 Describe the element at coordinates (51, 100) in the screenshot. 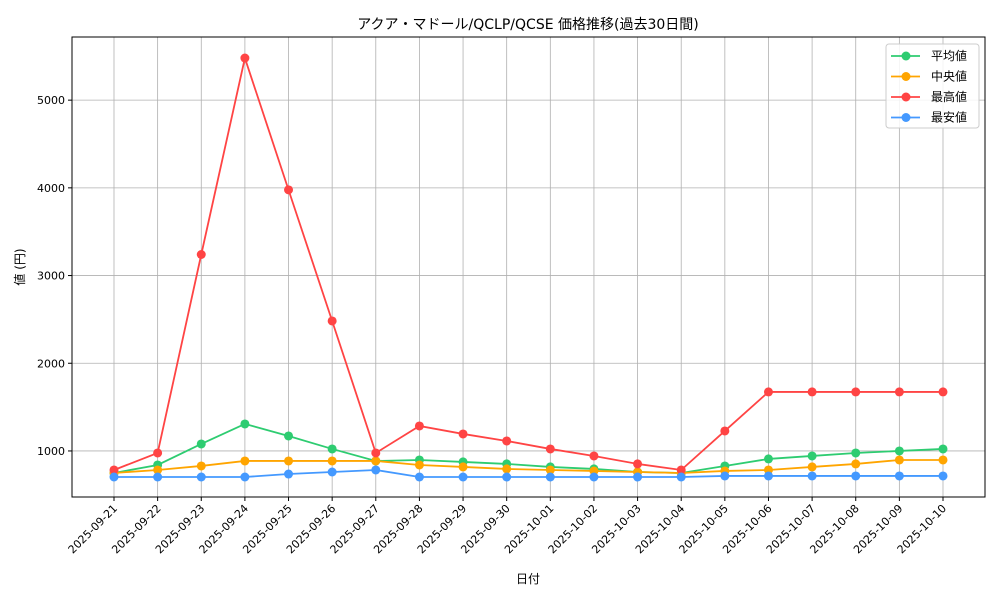

I see `y-tick-label: 5000` at that location.